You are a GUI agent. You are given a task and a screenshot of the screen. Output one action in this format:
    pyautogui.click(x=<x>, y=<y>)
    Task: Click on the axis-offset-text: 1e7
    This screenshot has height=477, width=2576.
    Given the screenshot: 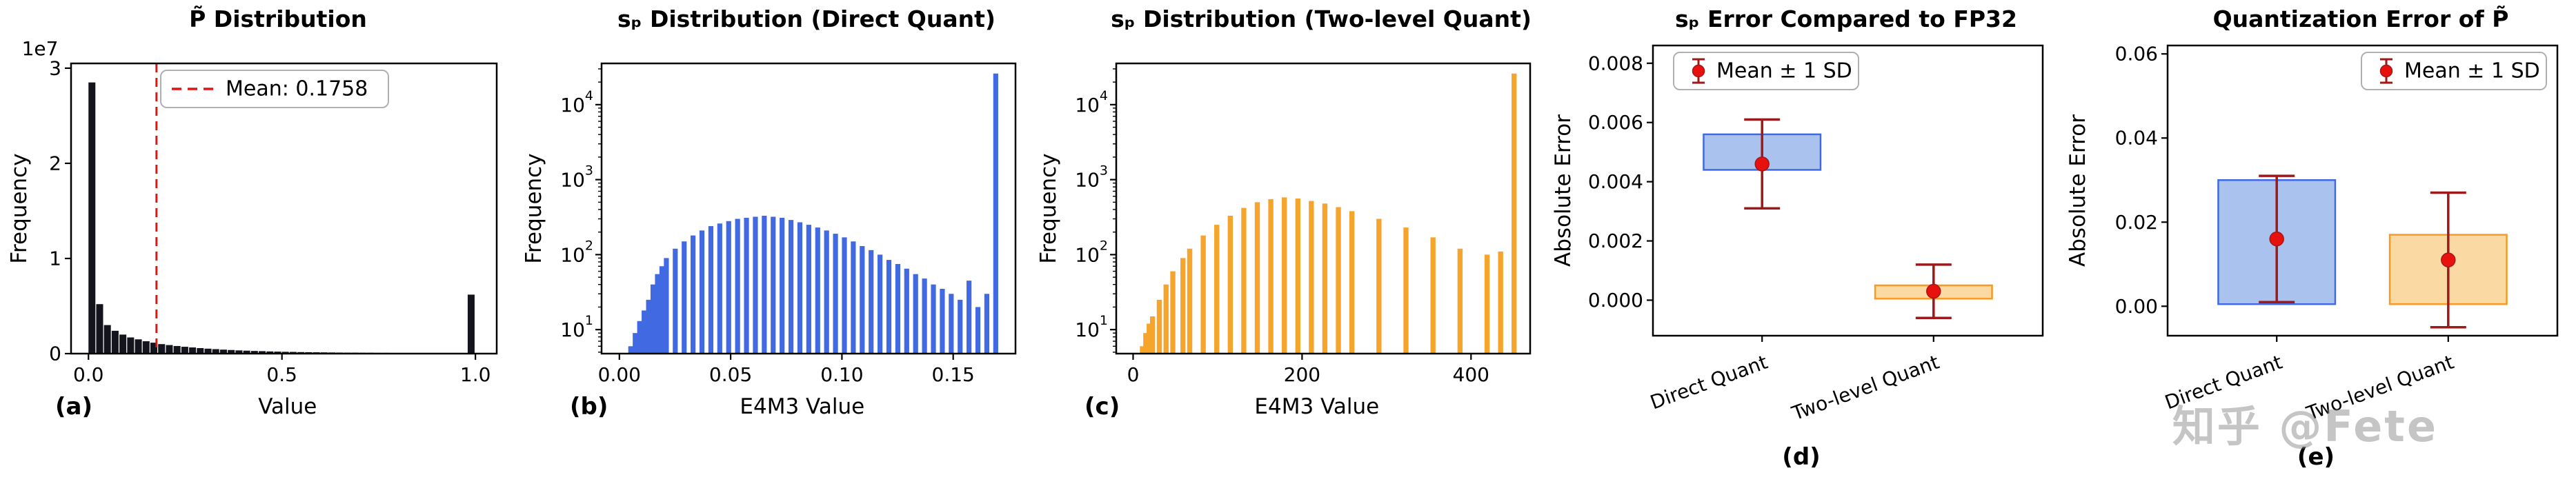 What is the action you would take?
    pyautogui.click(x=40, y=48)
    